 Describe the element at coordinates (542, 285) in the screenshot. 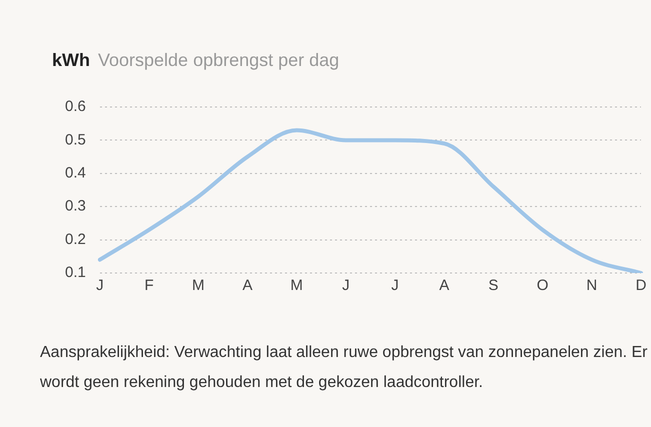

I see `x-tick-label: O` at that location.